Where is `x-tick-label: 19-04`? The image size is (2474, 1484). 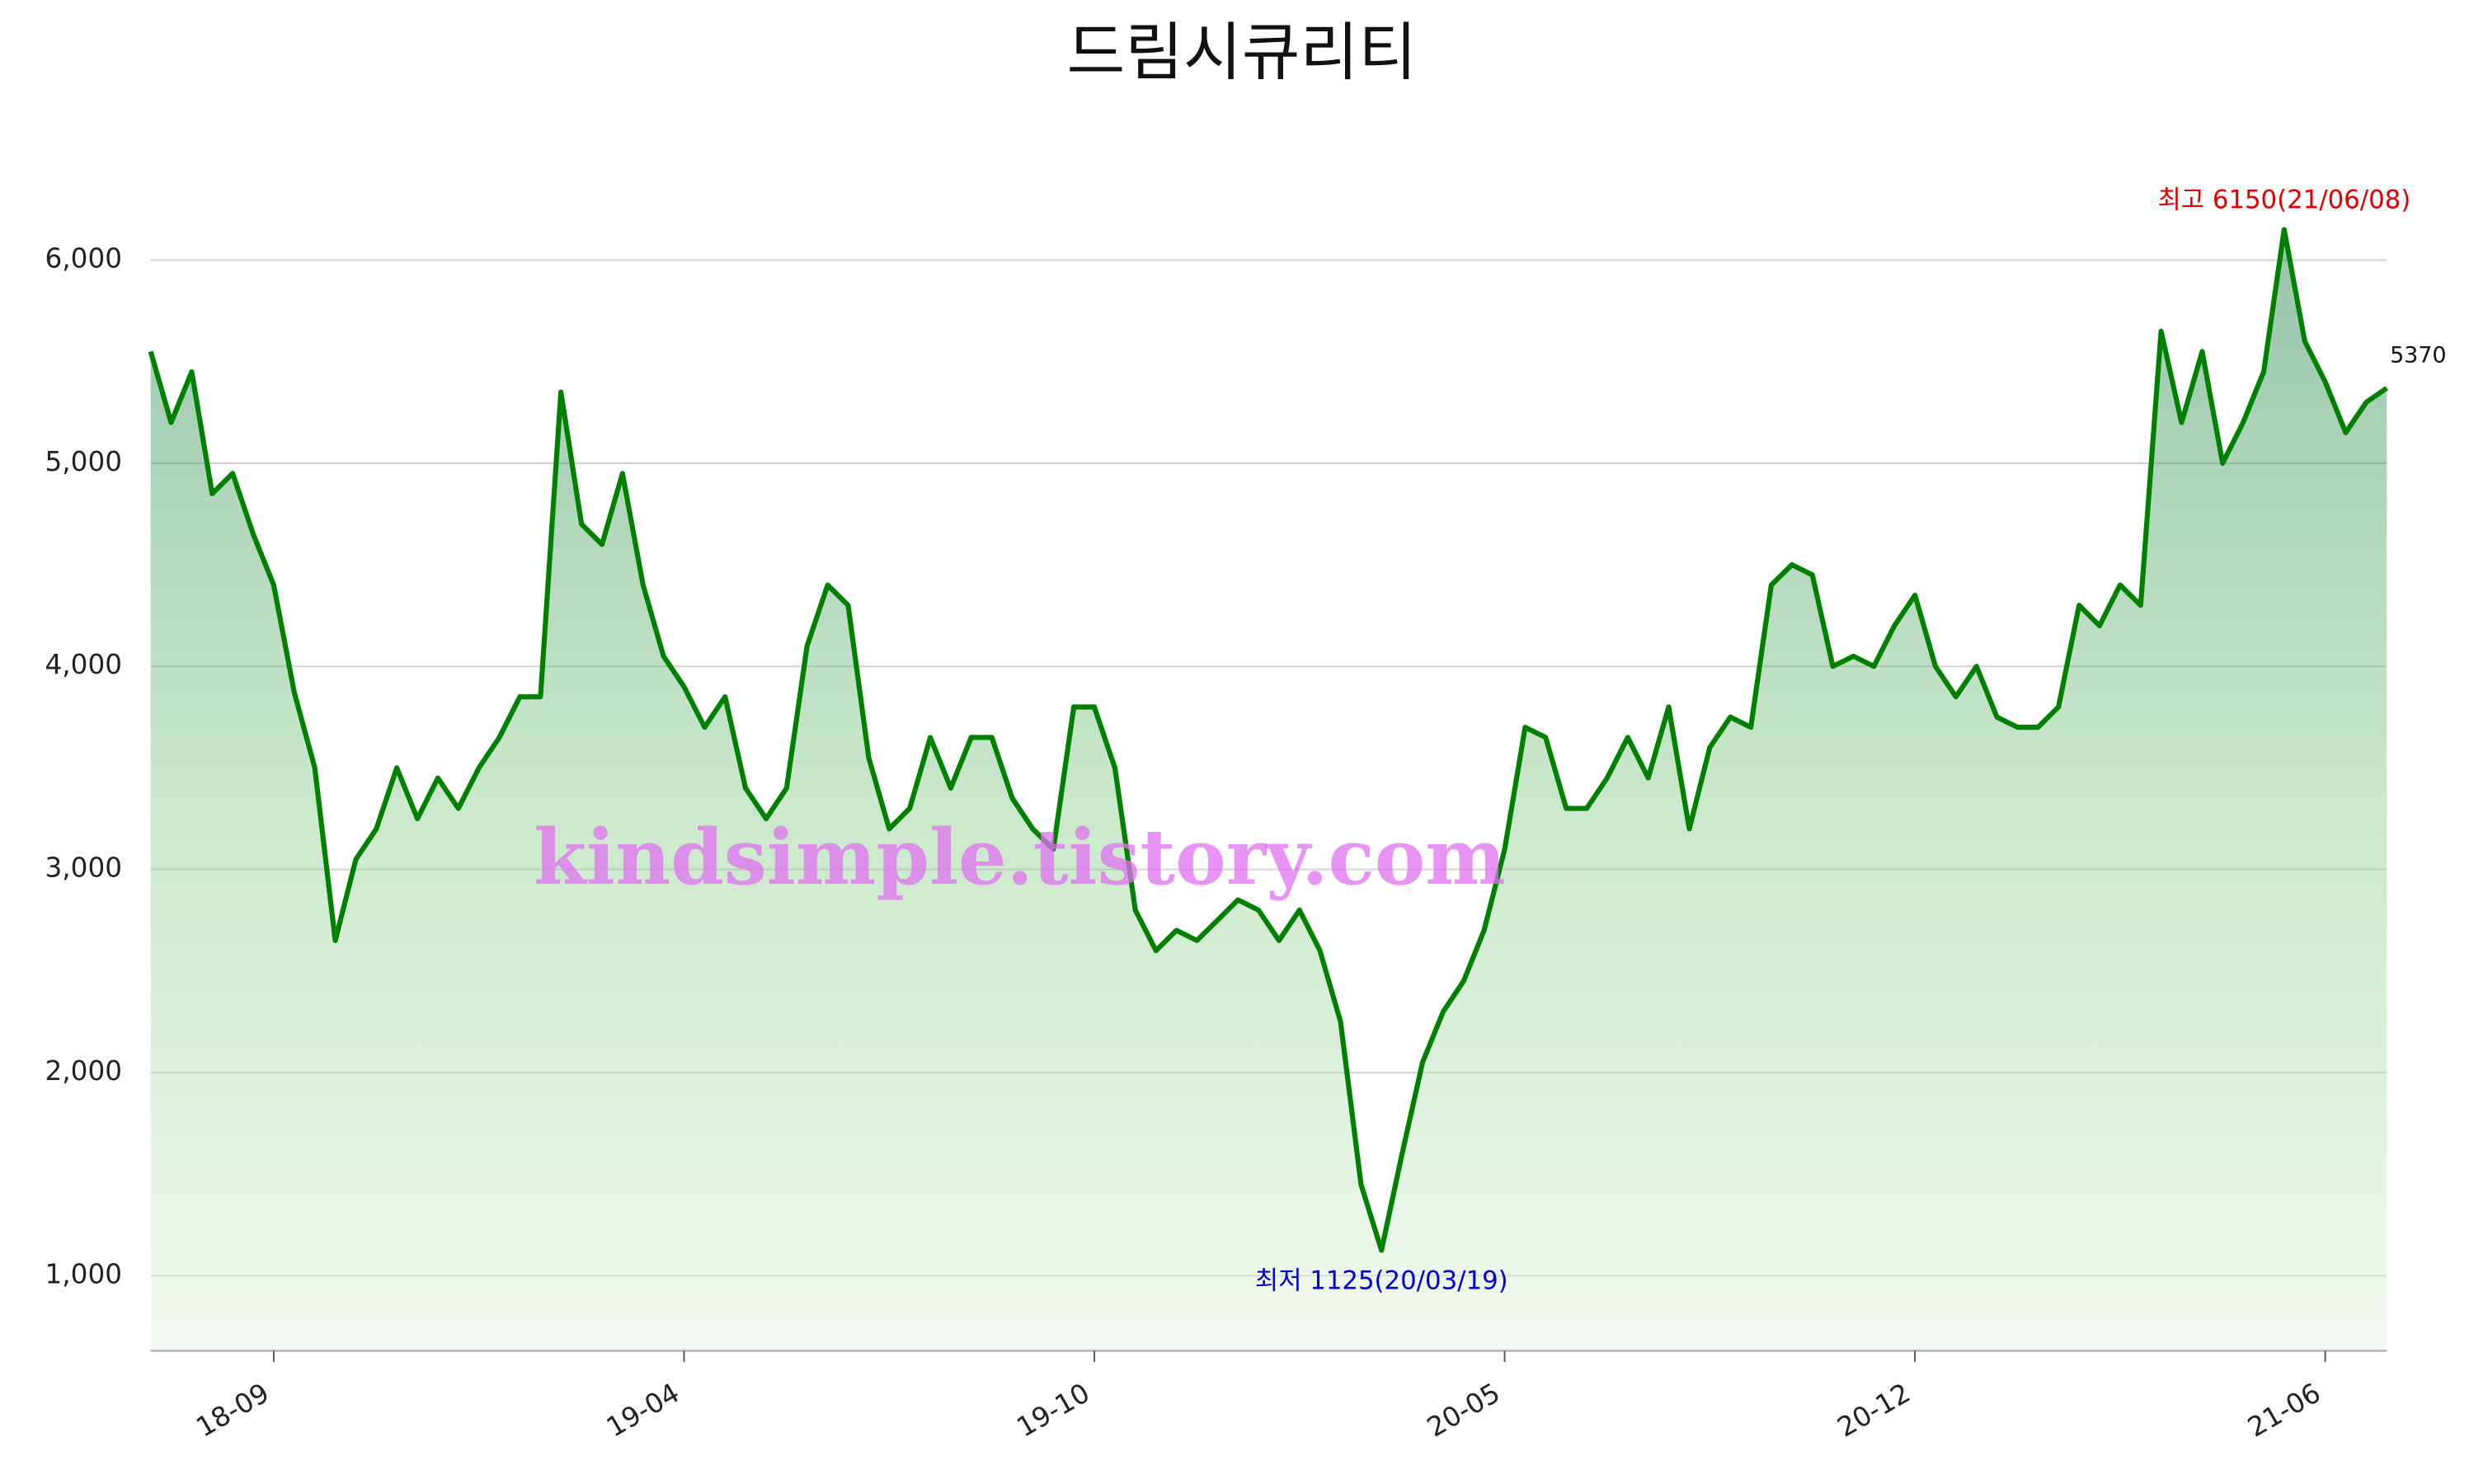
x-tick-label: 19-04 is located at coordinates (642, 1410).